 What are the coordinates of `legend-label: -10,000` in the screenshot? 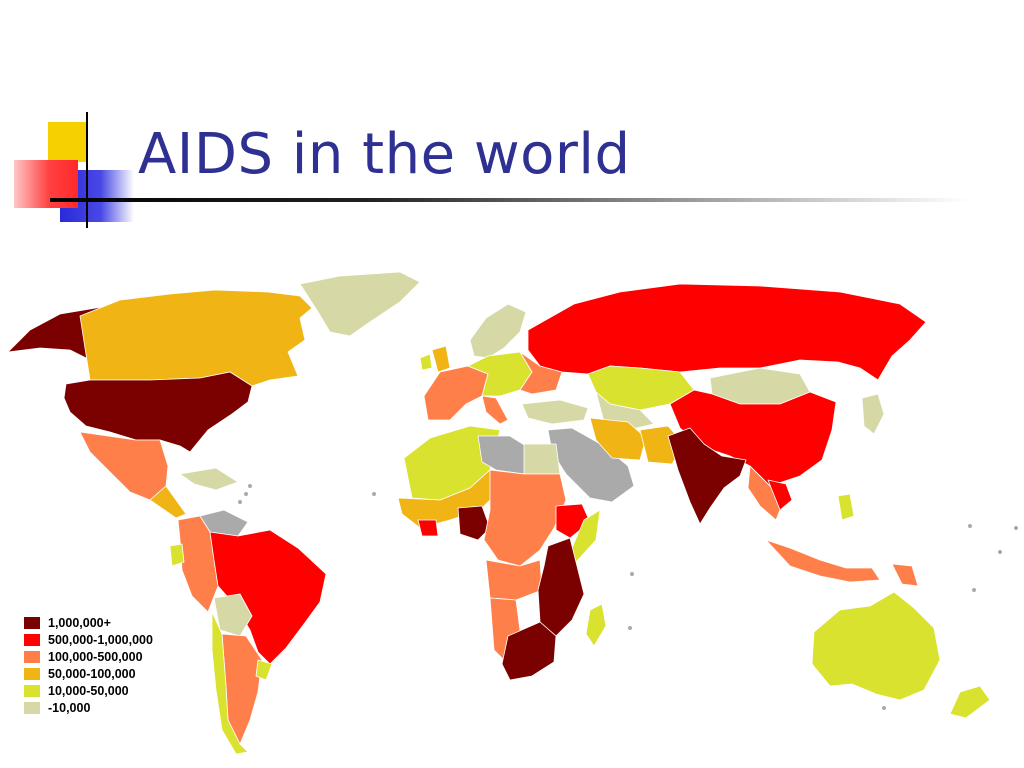 It's located at (69, 707).